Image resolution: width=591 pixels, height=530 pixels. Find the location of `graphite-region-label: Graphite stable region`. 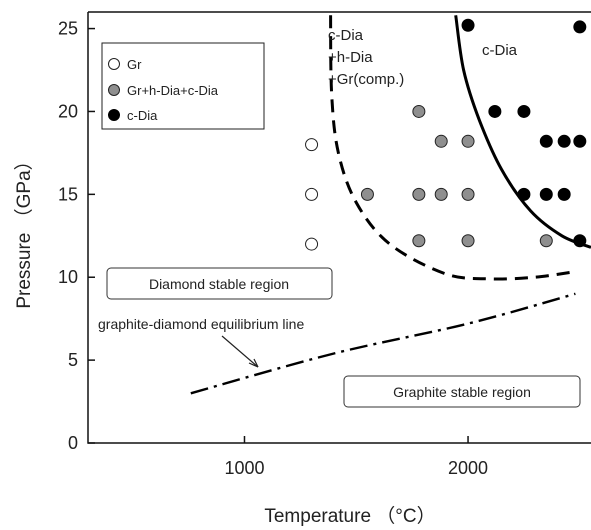

graphite-region-label: Graphite stable region is located at coordinates (462, 392).